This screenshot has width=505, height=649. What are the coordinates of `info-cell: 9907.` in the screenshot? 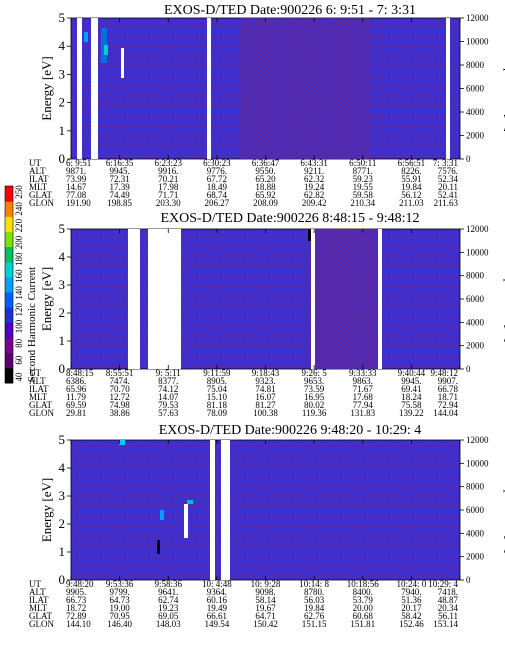 It's located at (448, 381).